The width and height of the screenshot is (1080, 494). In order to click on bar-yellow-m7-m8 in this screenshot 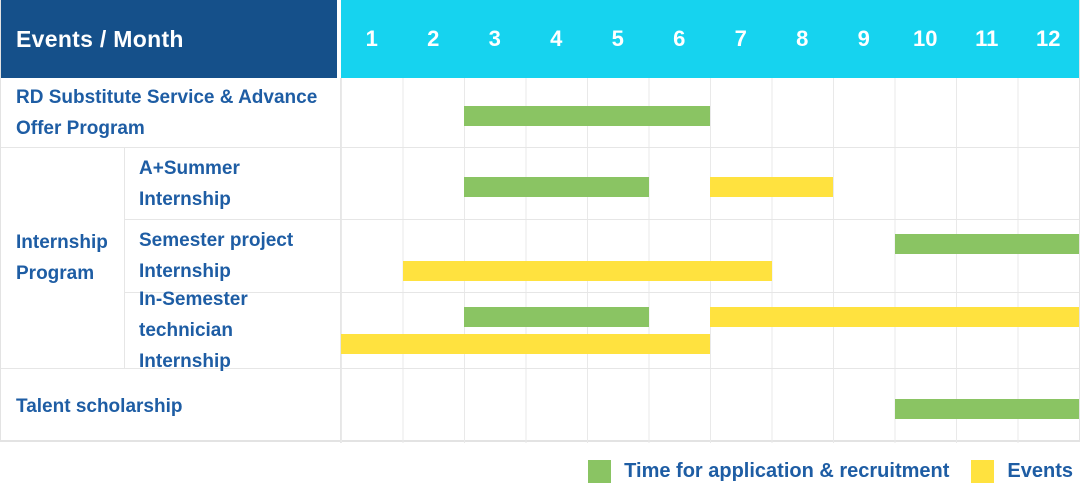, I will do `click(771, 186)`.